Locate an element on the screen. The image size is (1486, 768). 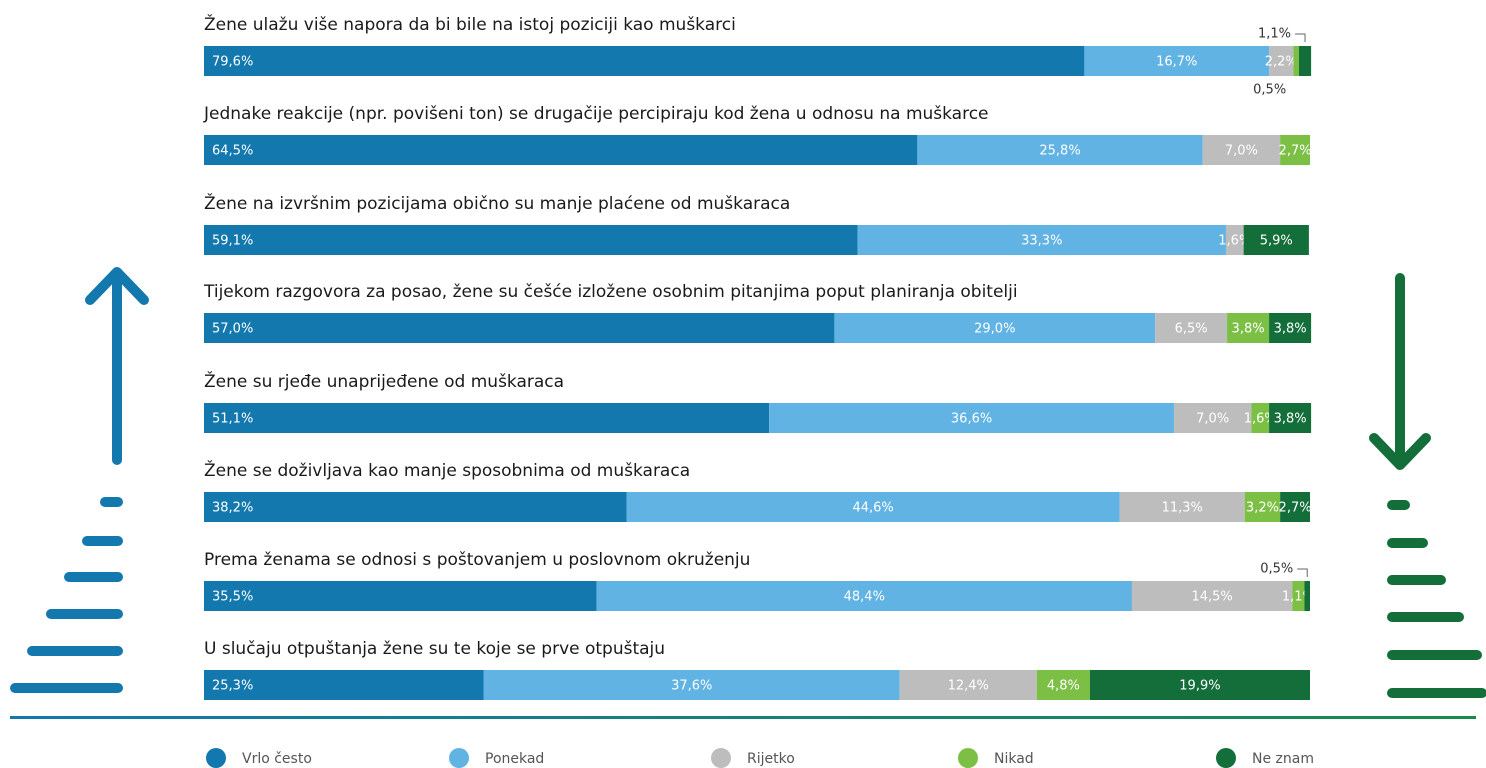
value-label: 25,3% is located at coordinates (232, 686).